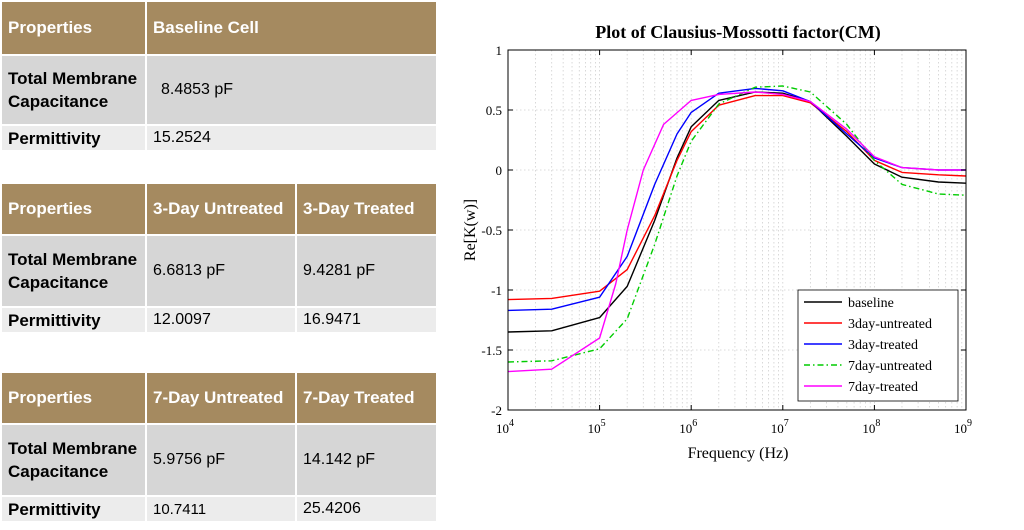 This screenshot has width=1024, height=530. What do you see at coordinates (883, 387) in the screenshot?
I see `legend-label: 7day-treated` at bounding box center [883, 387].